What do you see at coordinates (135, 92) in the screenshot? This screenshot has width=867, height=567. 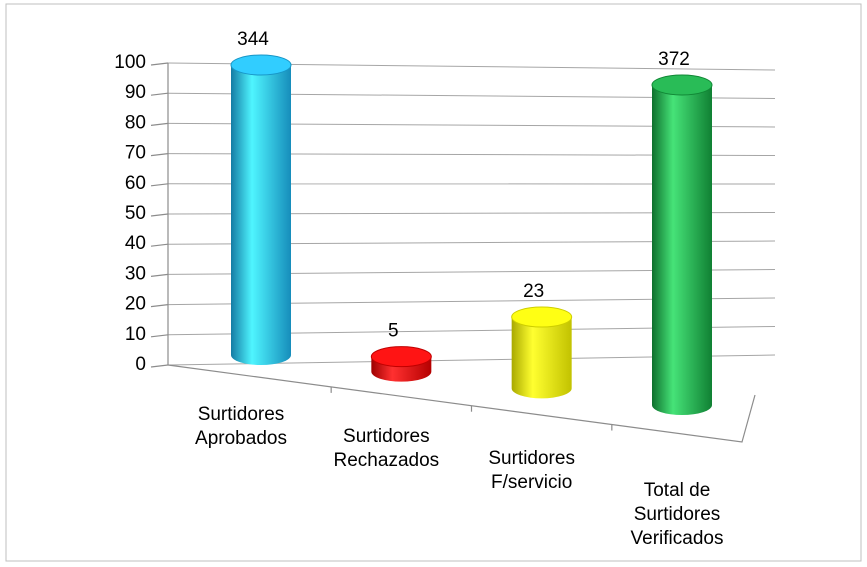 I see `y-tick-label: 90` at bounding box center [135, 92].